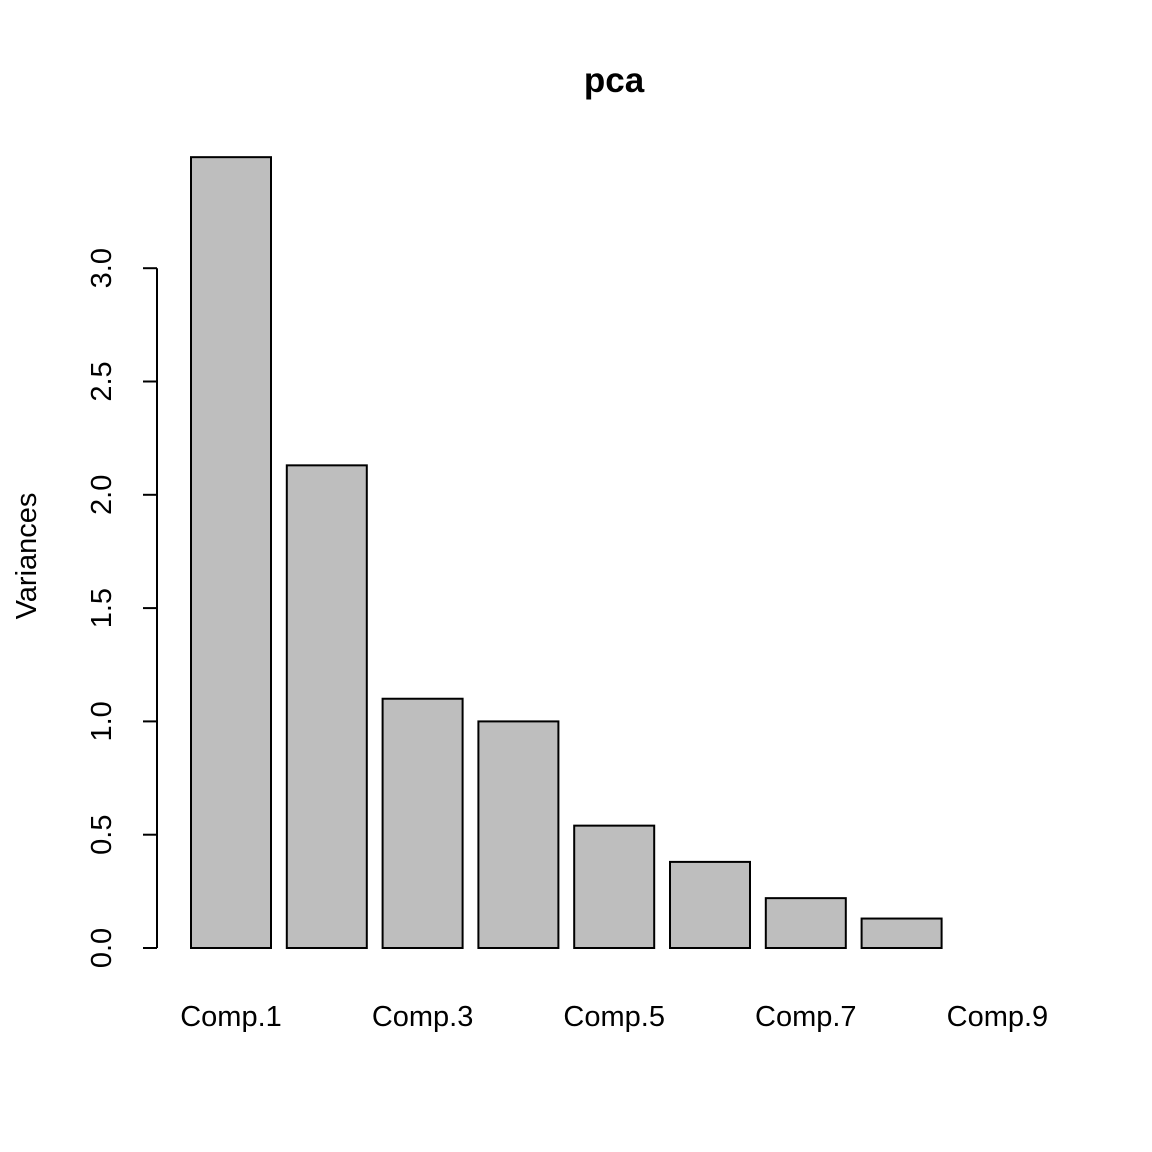 This screenshot has height=1152, width=1152. I want to click on y-tick-label: 0.0, so click(102, 948).